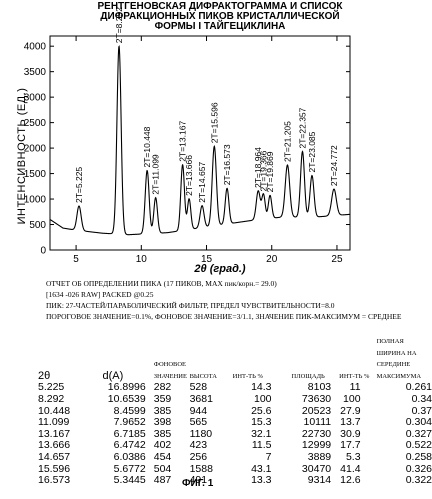 The width and height of the screenshot is (432, 499). I want to click on y-tick-label: 2500, so click(35, 123).